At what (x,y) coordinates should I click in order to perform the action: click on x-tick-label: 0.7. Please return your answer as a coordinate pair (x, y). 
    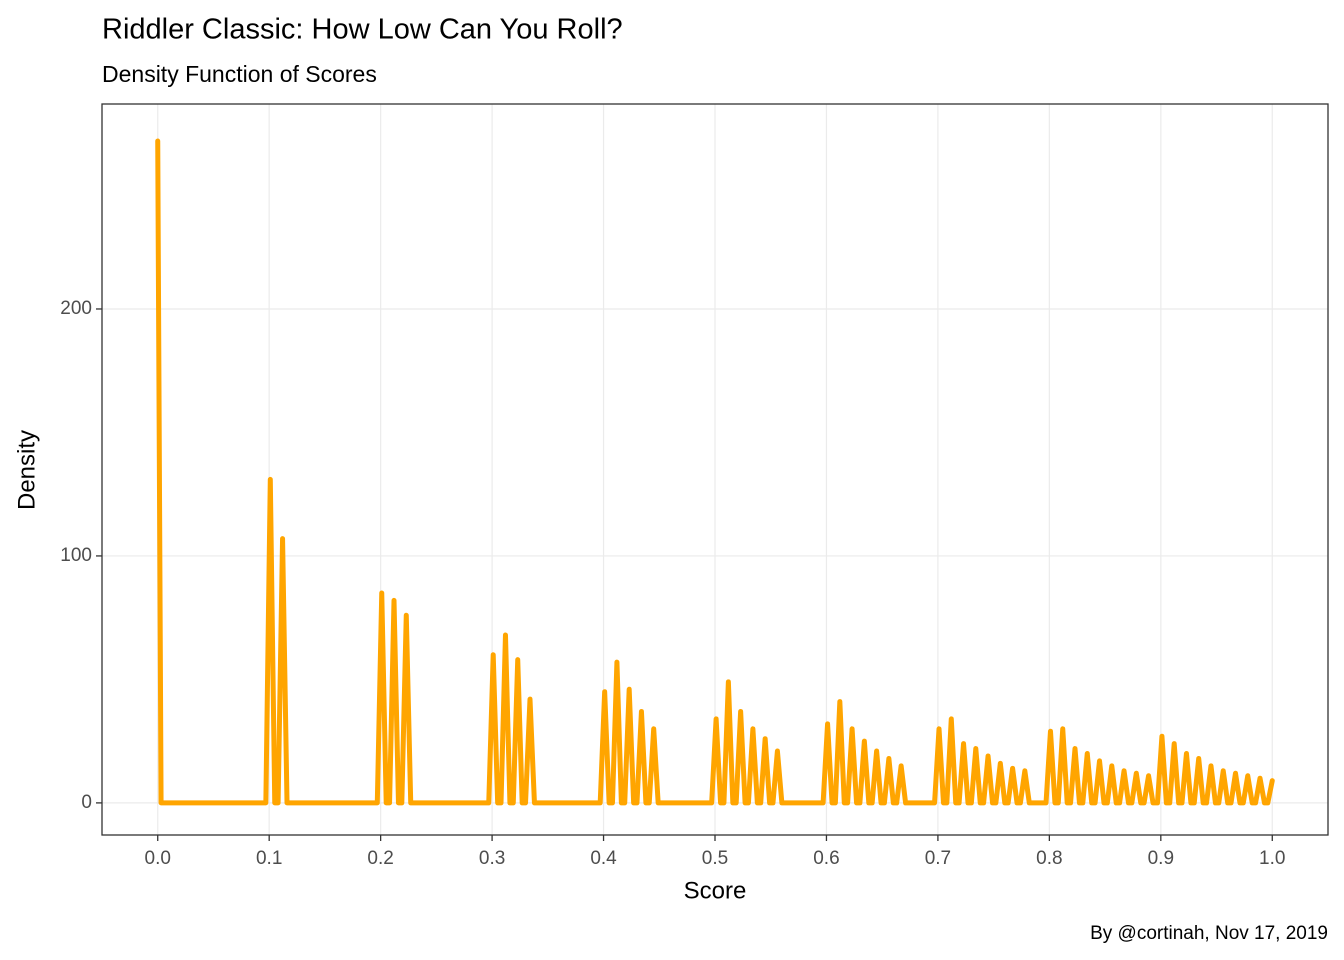
    Looking at the image, I should click on (938, 858).